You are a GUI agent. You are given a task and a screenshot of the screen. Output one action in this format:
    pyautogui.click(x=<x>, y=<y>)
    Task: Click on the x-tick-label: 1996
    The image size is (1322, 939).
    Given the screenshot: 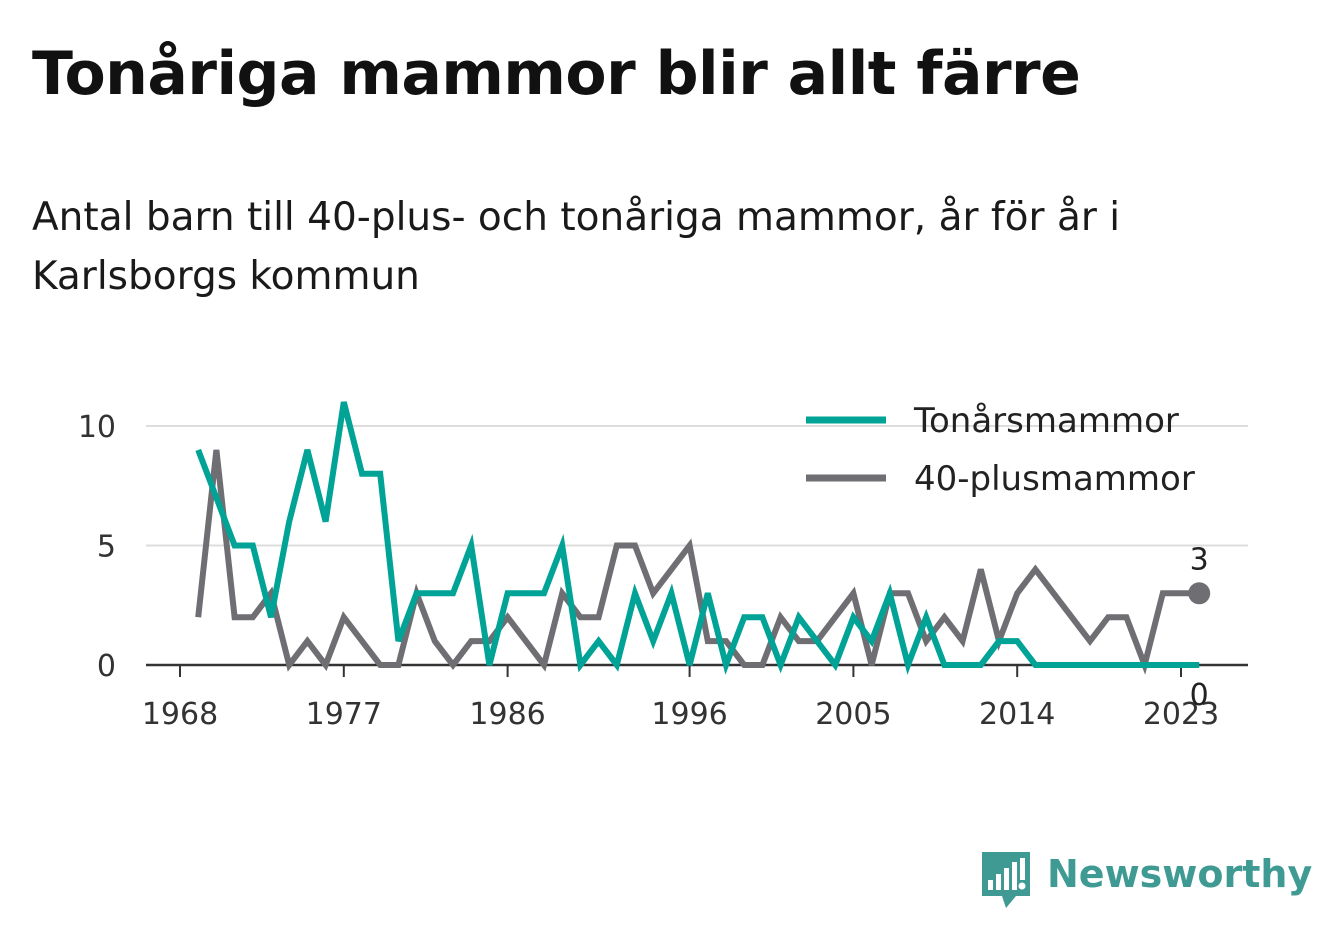 What is the action you would take?
    pyautogui.click(x=689, y=714)
    